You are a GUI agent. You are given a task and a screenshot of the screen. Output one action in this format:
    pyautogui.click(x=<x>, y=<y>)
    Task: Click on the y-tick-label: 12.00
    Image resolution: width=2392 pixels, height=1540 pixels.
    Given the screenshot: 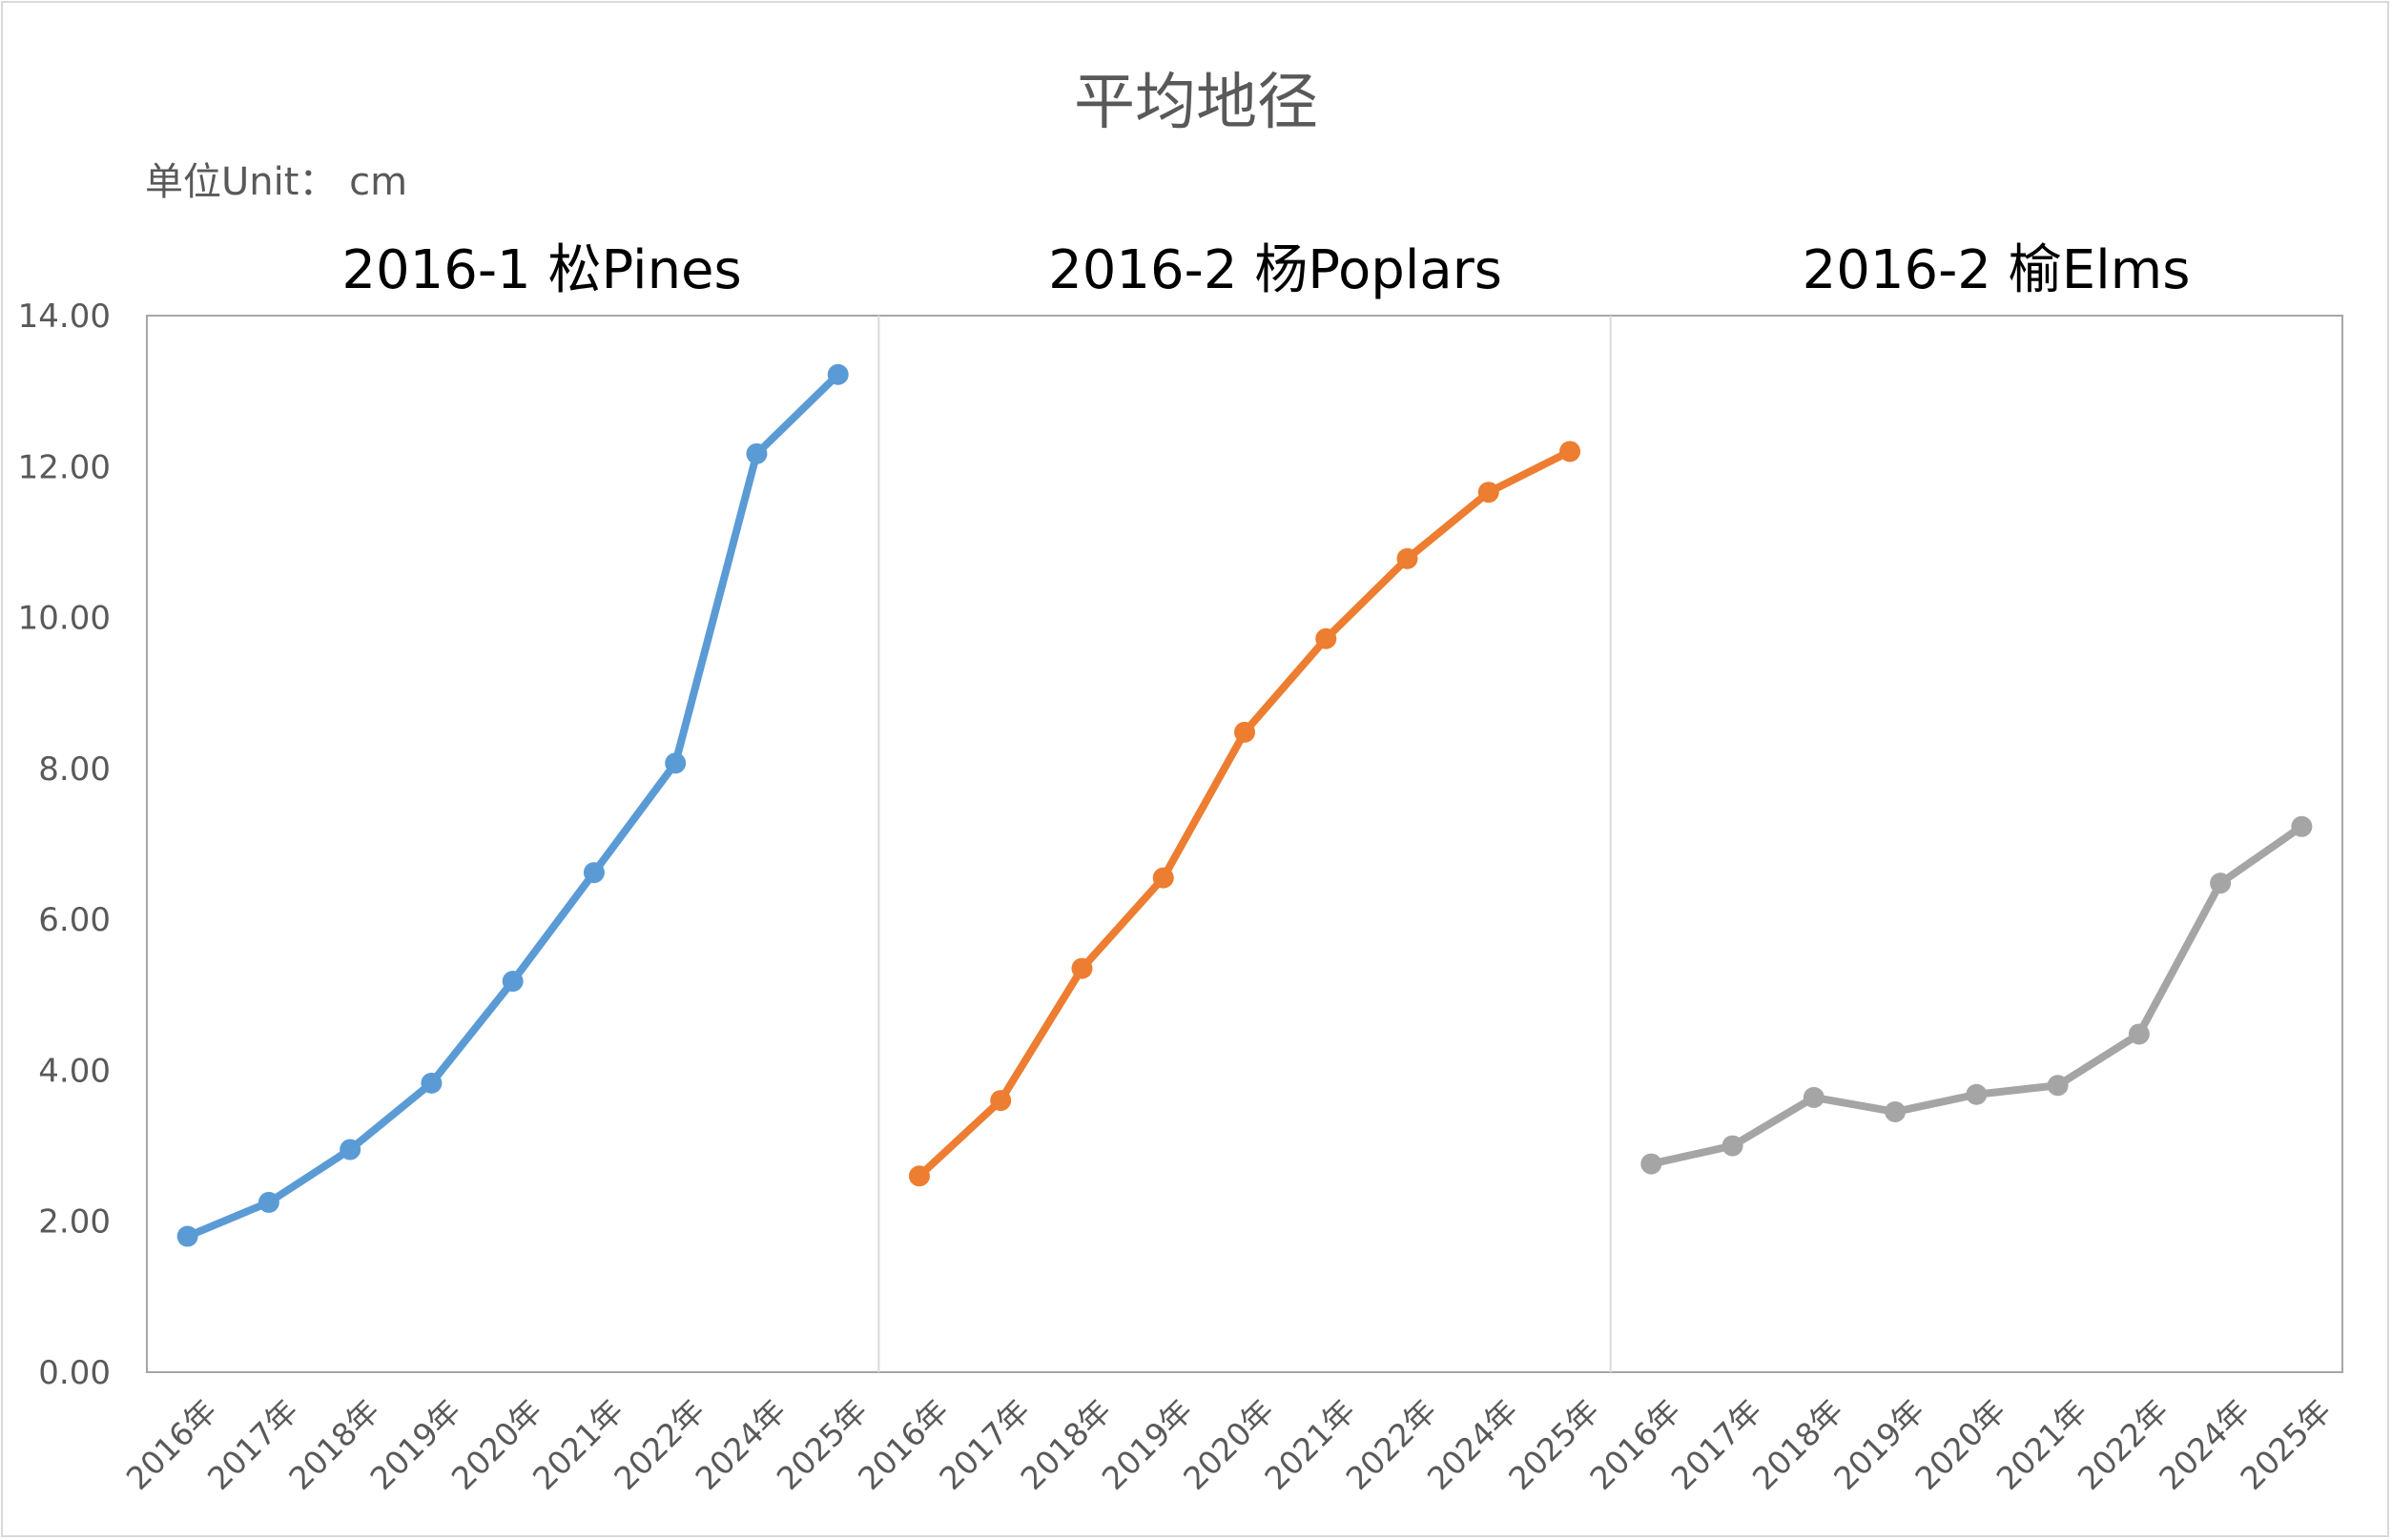 What is the action you would take?
    pyautogui.click(x=64, y=467)
    